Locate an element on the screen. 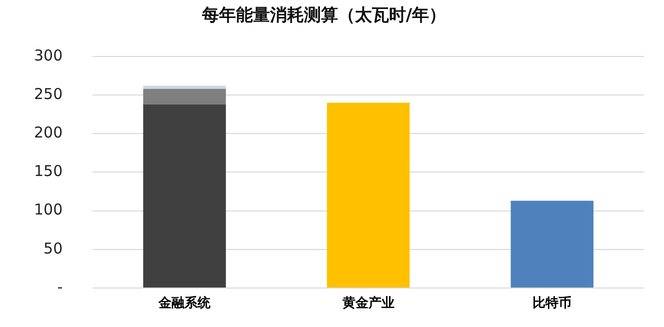  x-tick-label: 金融系统 is located at coordinates (185, 303).